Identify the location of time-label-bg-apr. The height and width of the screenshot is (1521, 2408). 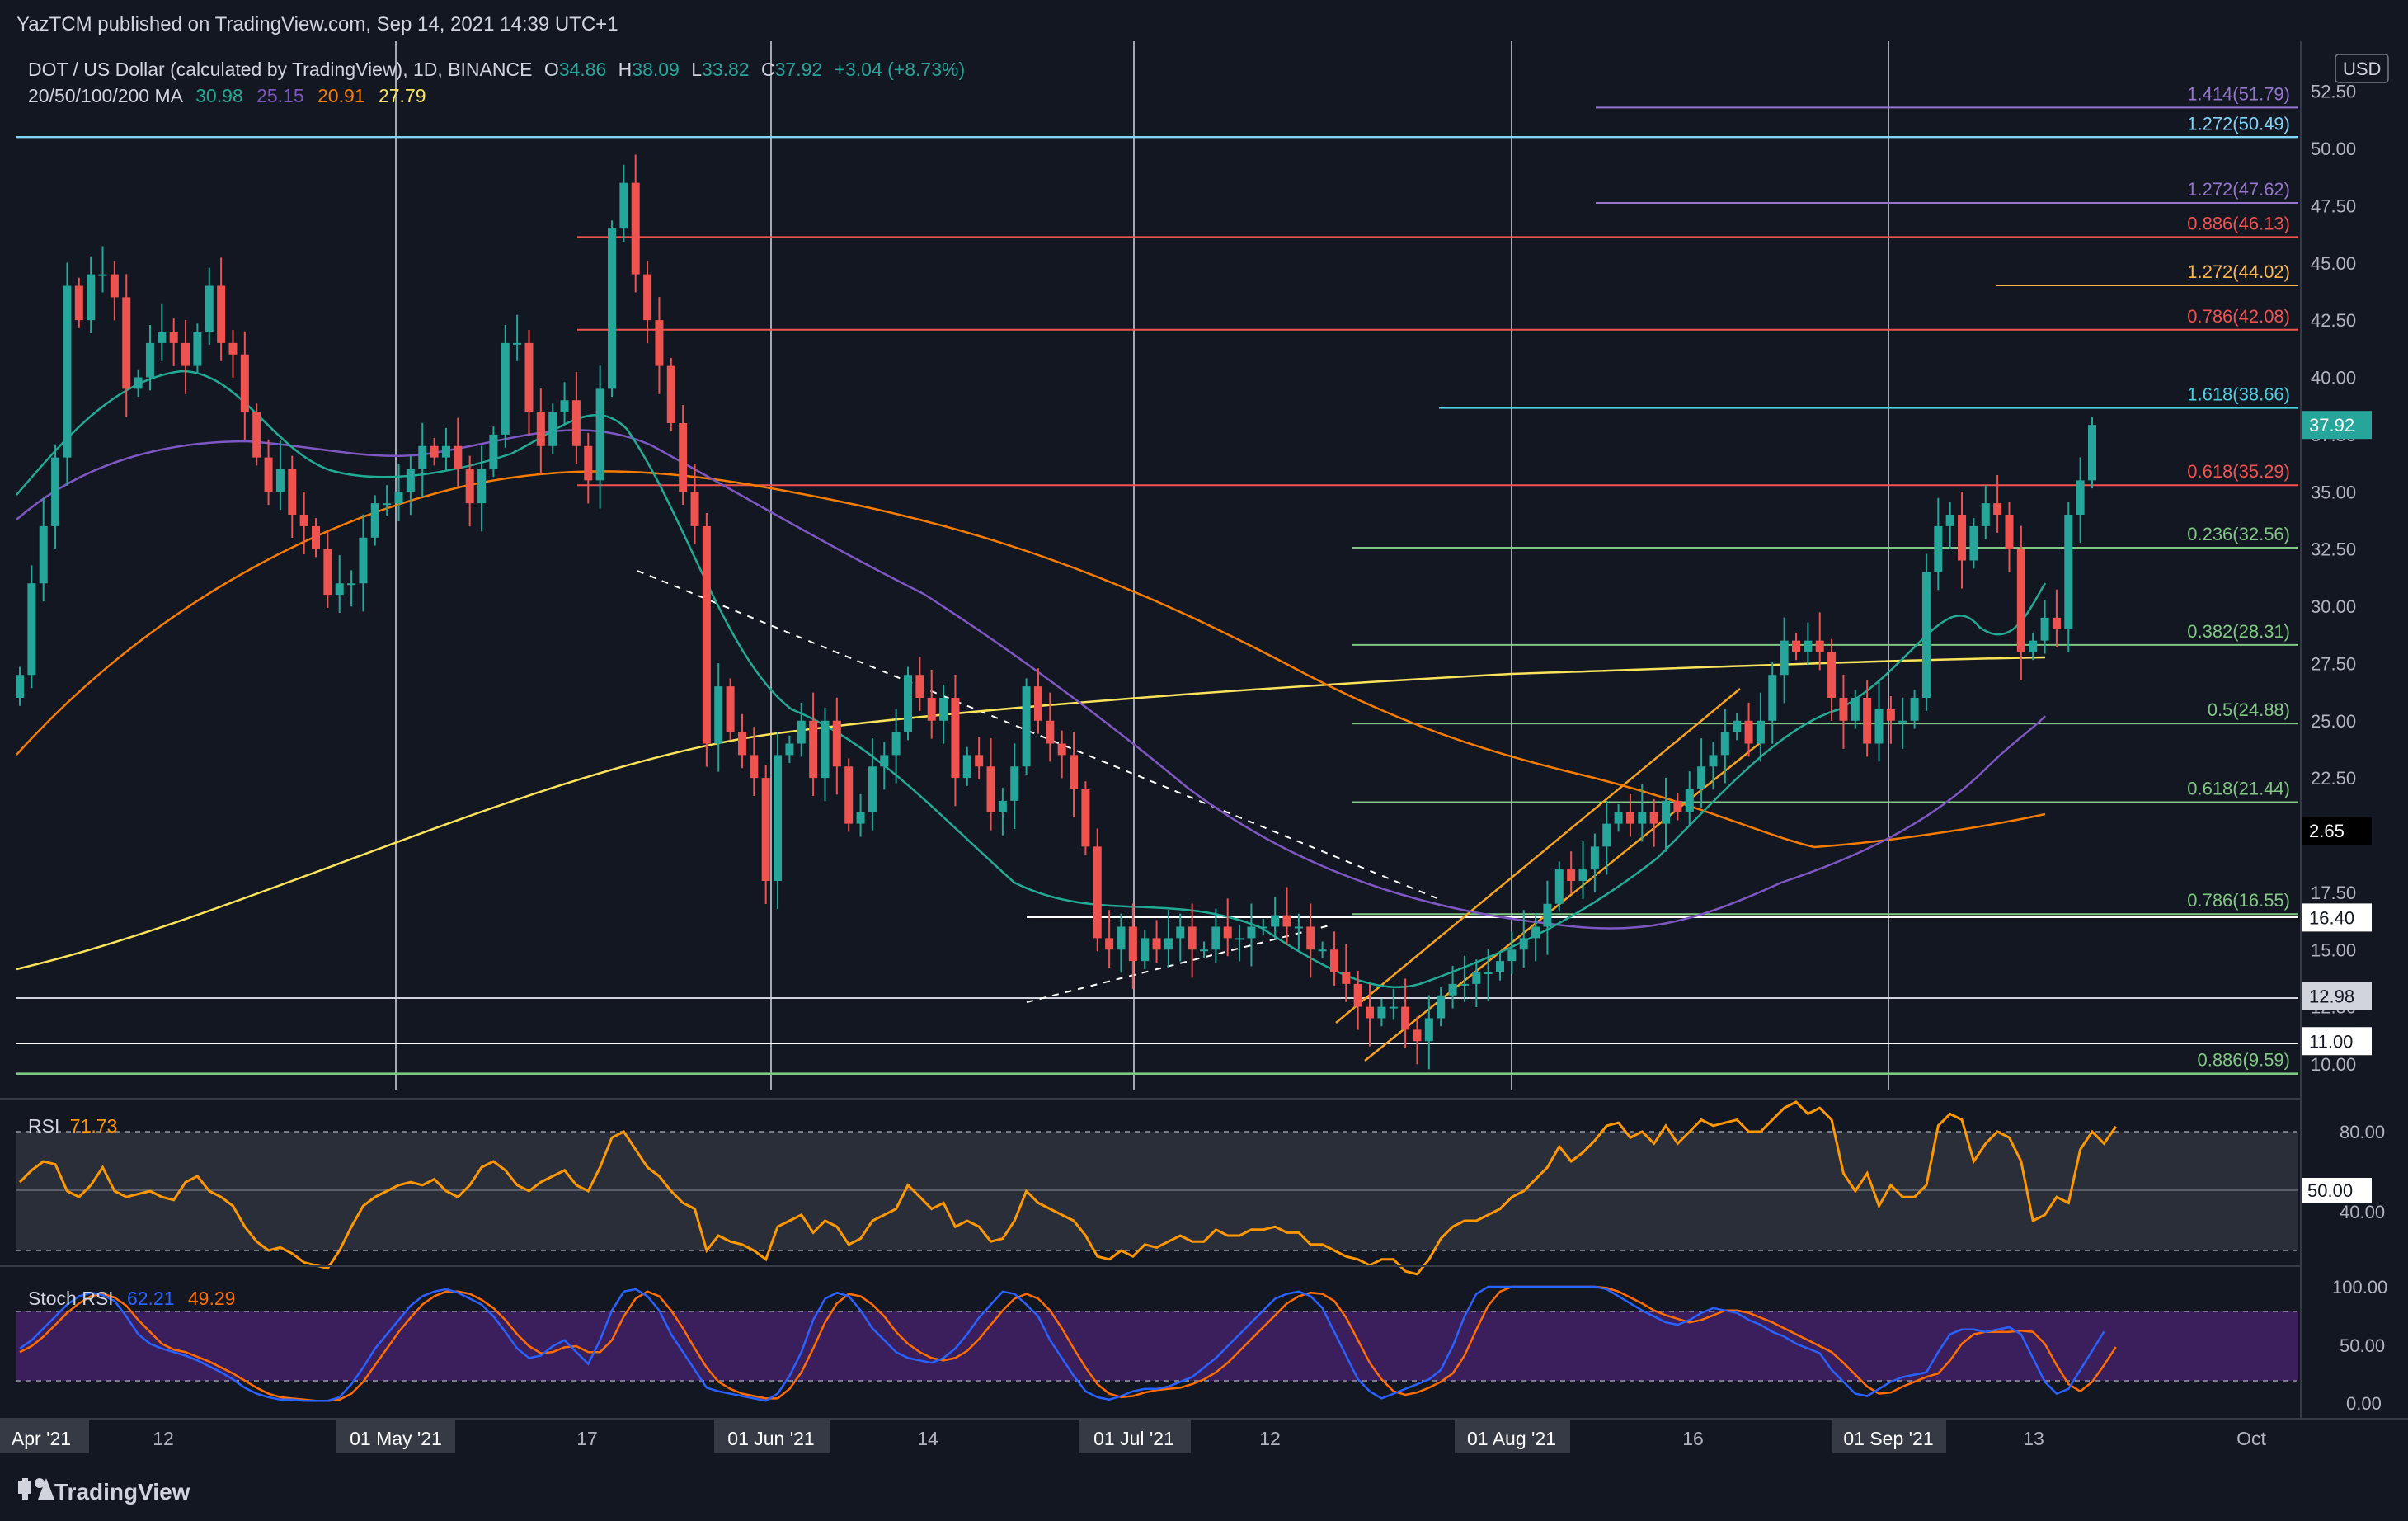
(45, 1436).